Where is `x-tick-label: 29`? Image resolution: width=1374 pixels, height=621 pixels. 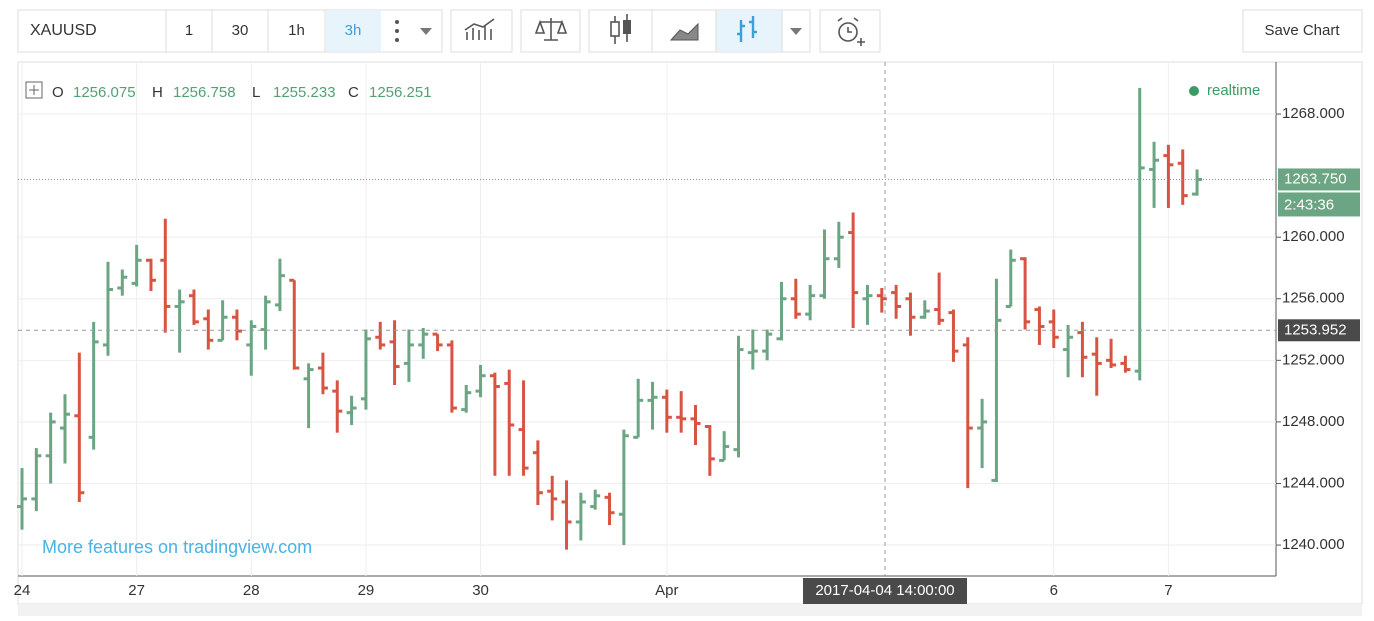 x-tick-label: 29 is located at coordinates (366, 590).